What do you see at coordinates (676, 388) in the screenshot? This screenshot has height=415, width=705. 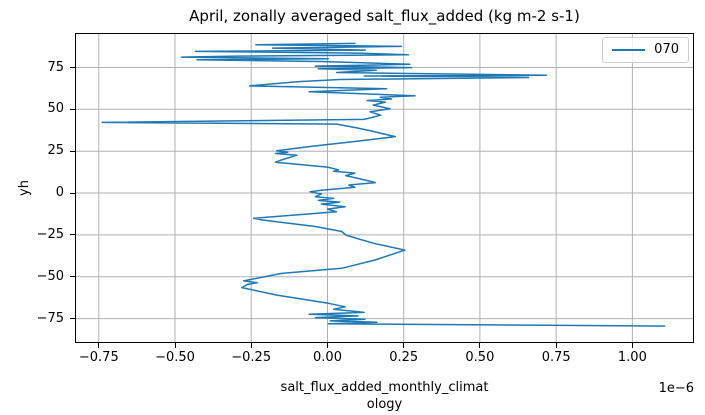 I see `x-axis-offset-text: 1e−6` at bounding box center [676, 388].